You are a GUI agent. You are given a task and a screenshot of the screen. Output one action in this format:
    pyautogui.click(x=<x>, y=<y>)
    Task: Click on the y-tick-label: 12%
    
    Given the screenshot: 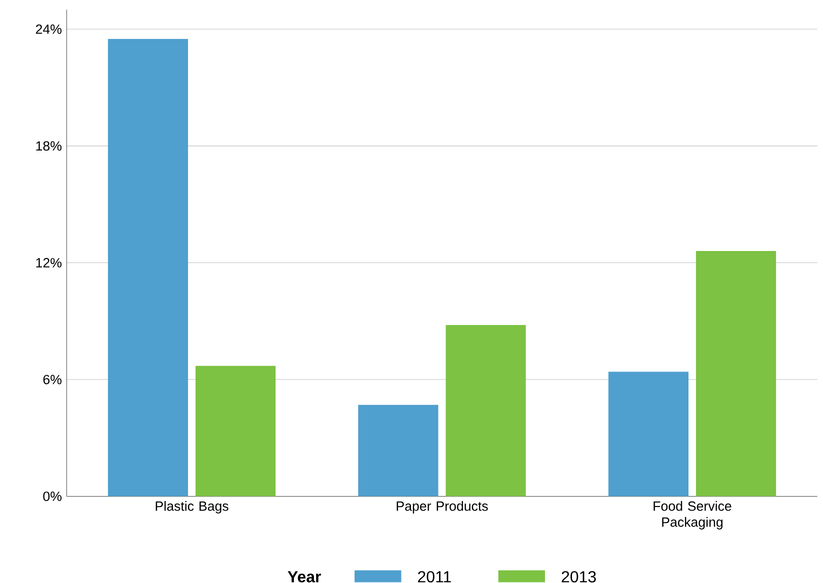 What is the action you would take?
    pyautogui.click(x=49, y=263)
    